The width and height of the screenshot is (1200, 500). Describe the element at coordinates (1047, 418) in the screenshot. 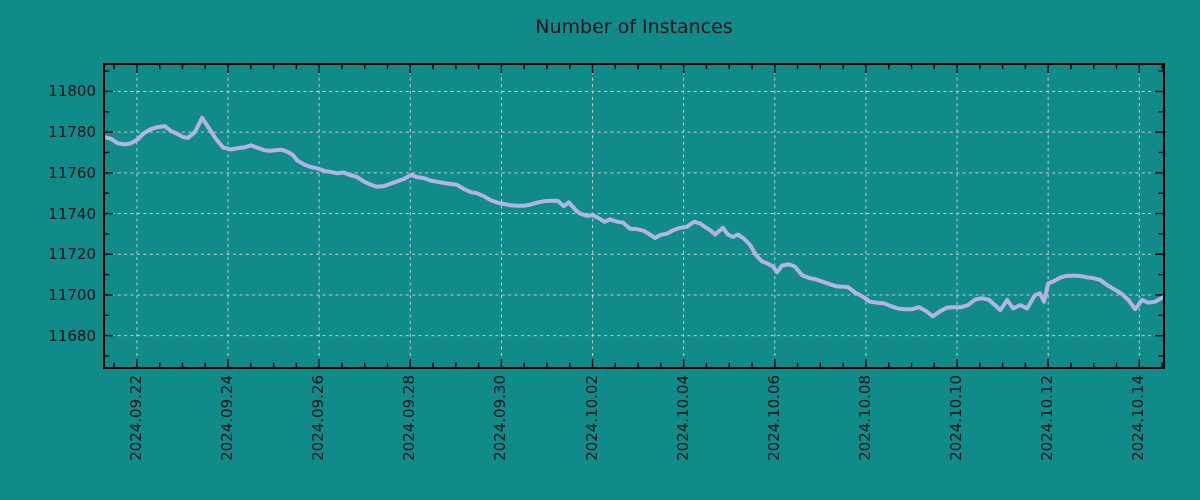

I see `x-tick-label: 2024.10.12` at that location.